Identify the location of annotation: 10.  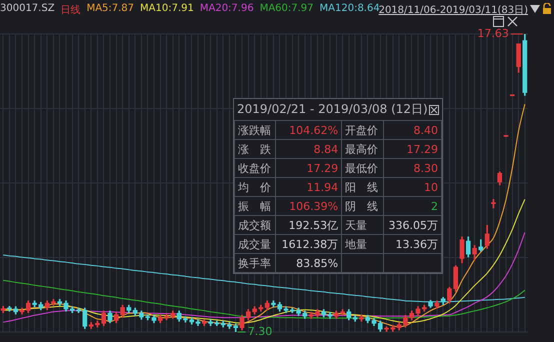
(412, 187).